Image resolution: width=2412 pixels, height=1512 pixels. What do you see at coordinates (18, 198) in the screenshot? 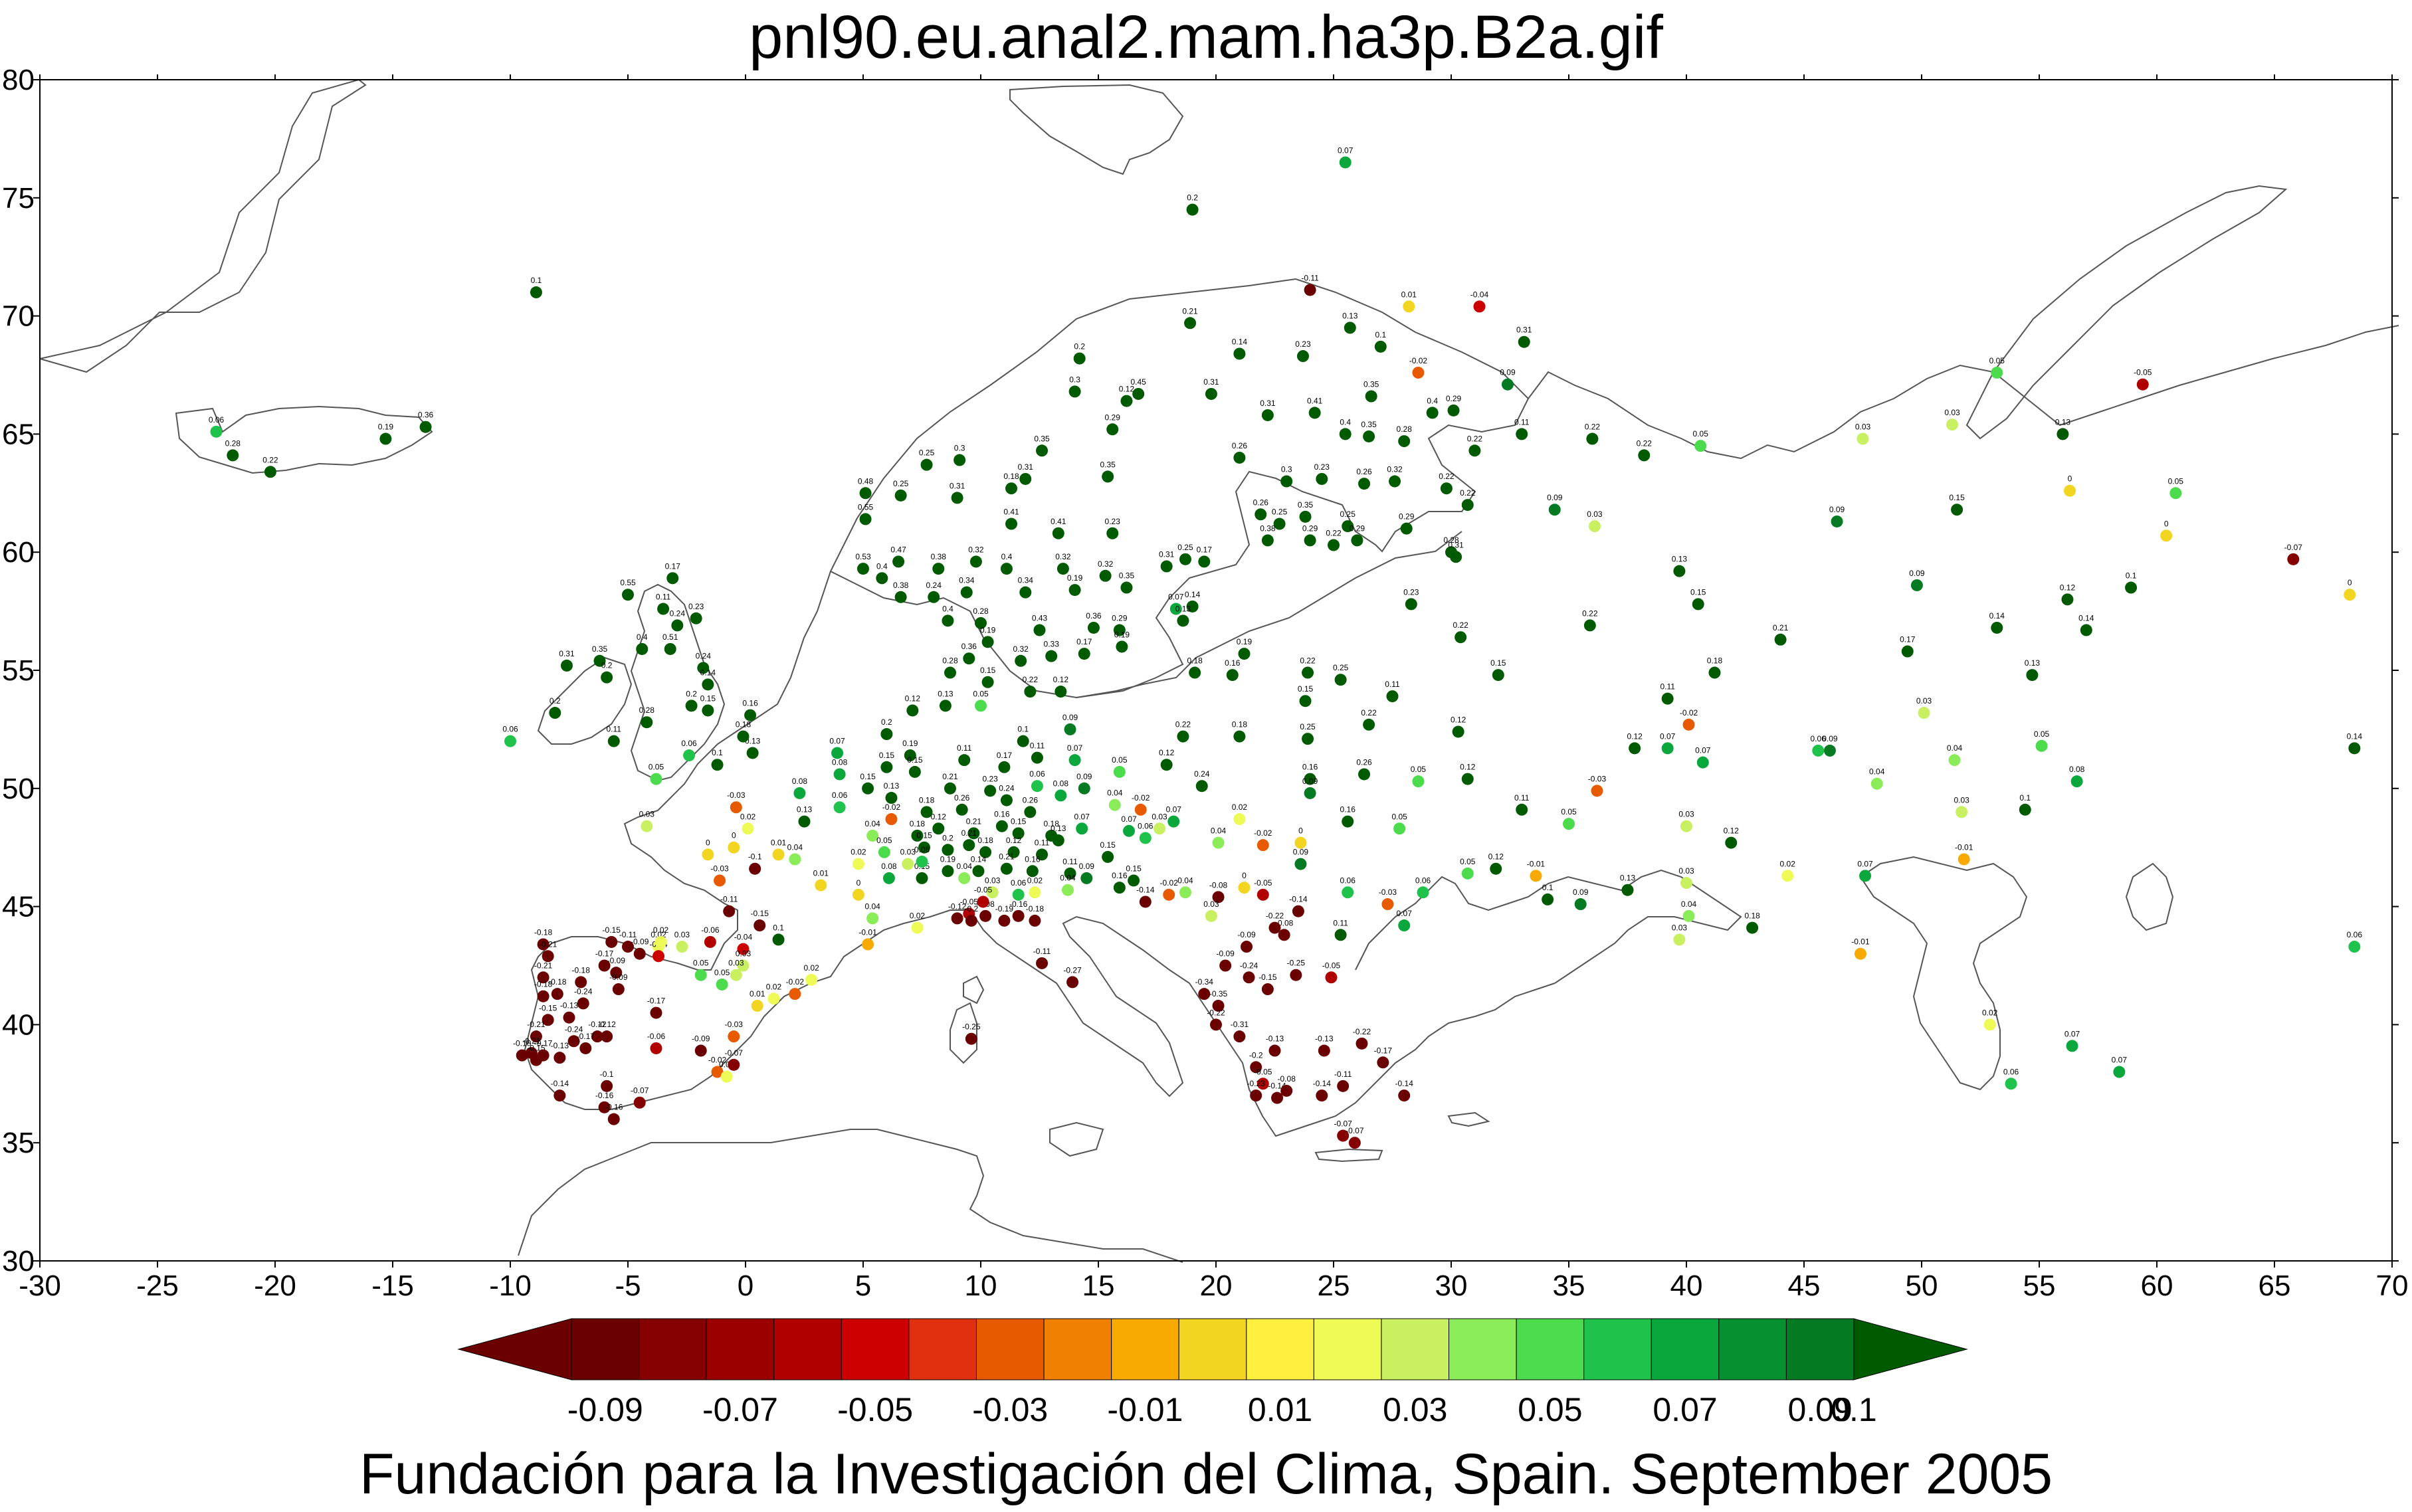
I see `y-tick-label: 75` at bounding box center [18, 198].